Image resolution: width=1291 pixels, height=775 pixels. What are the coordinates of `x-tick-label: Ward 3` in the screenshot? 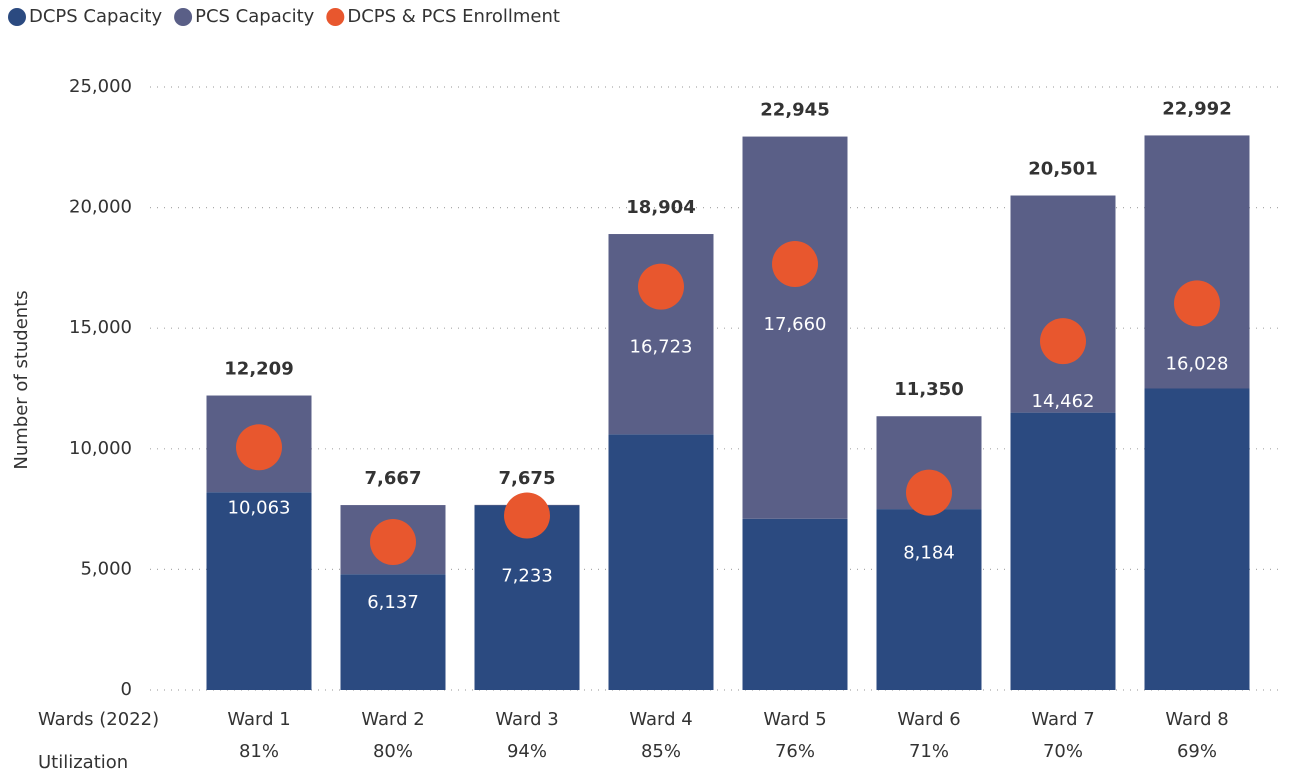 It's located at (526, 719).